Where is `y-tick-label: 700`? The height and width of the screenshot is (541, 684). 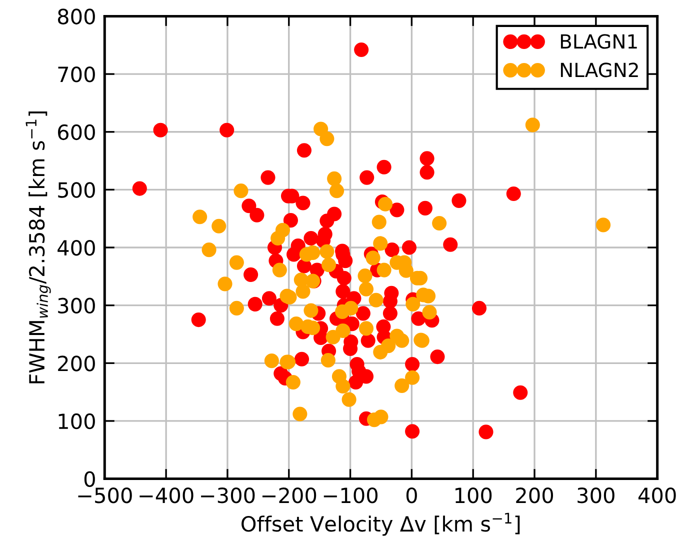
y-tick-label: 700 is located at coordinates (76, 74).